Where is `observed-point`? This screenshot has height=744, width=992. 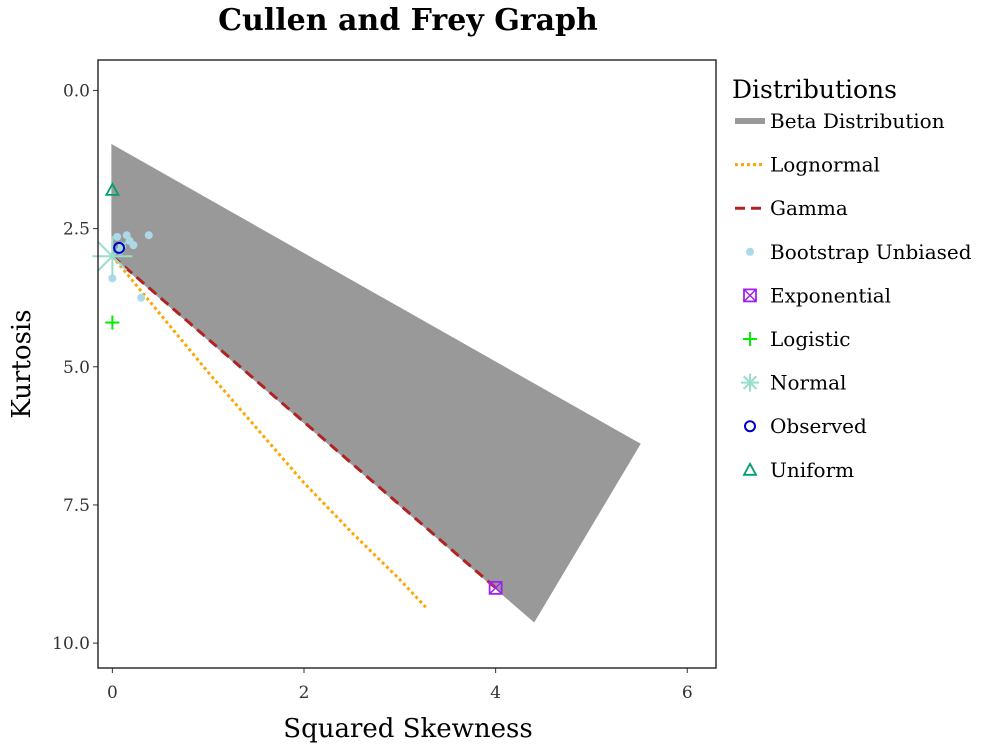
observed-point is located at coordinates (119, 247).